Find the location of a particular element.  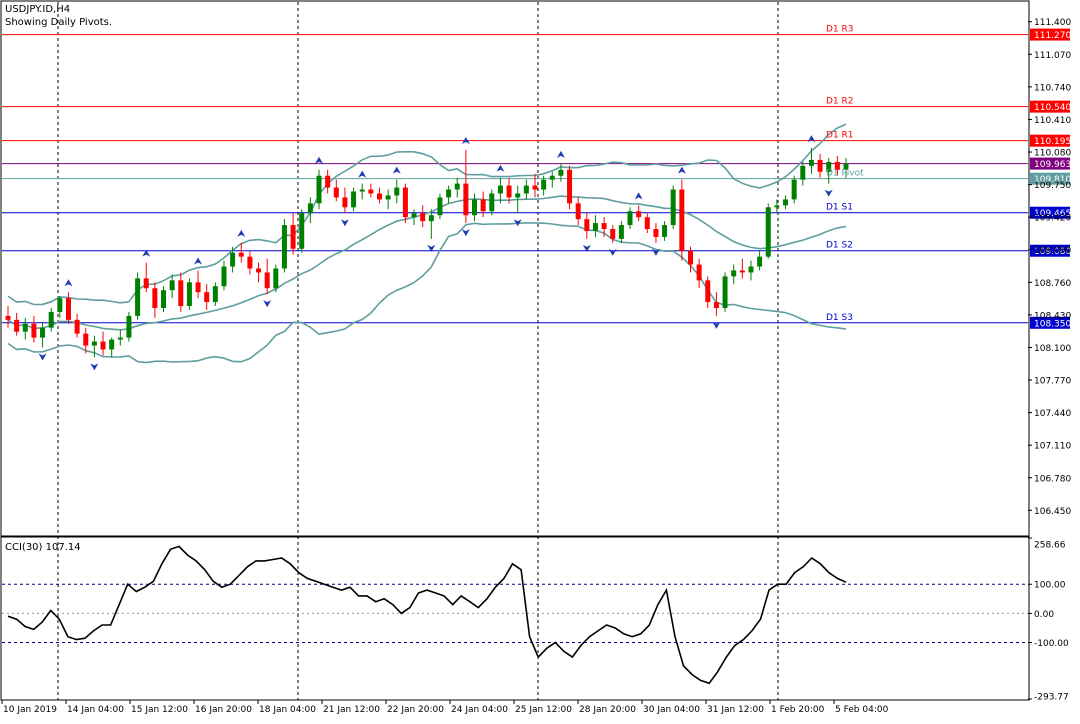

symbol-title: USDJPY.ID,H4 is located at coordinates (37, 9).